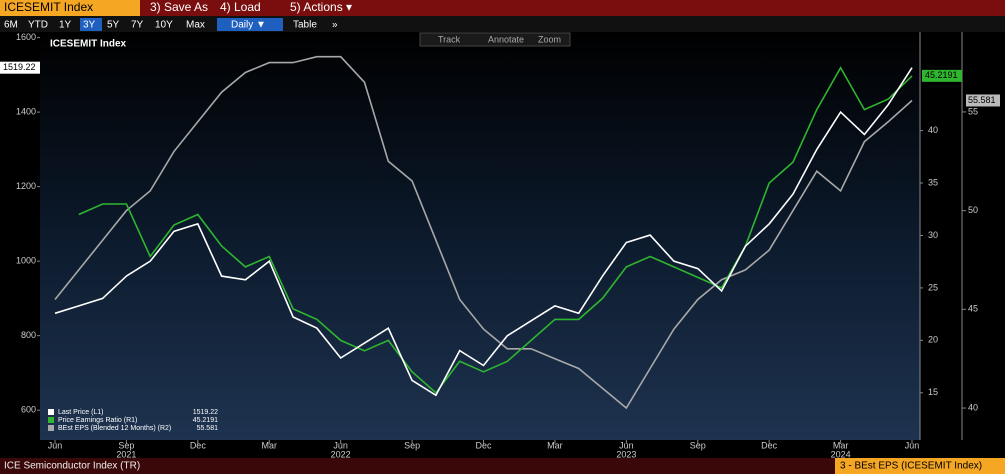  Describe the element at coordinates (841, 454) in the screenshot. I see `x-year-label: 2024` at that location.